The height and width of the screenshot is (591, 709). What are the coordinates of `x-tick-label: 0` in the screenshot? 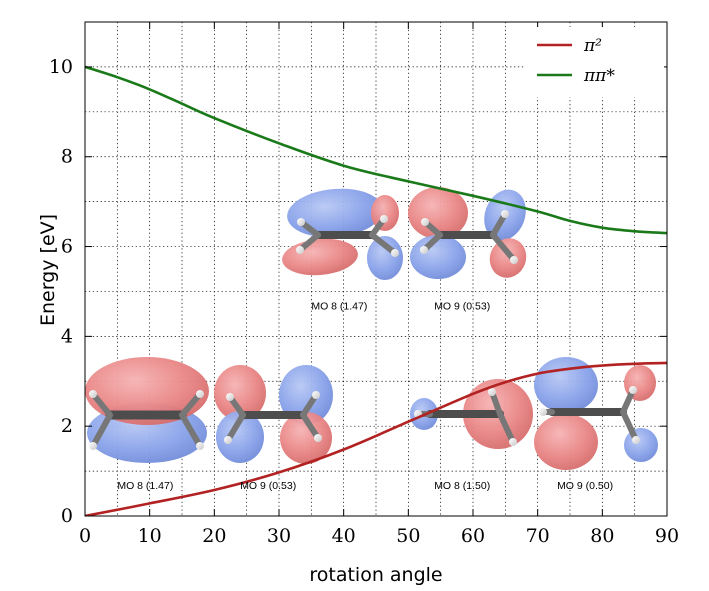 It's located at (85, 536).